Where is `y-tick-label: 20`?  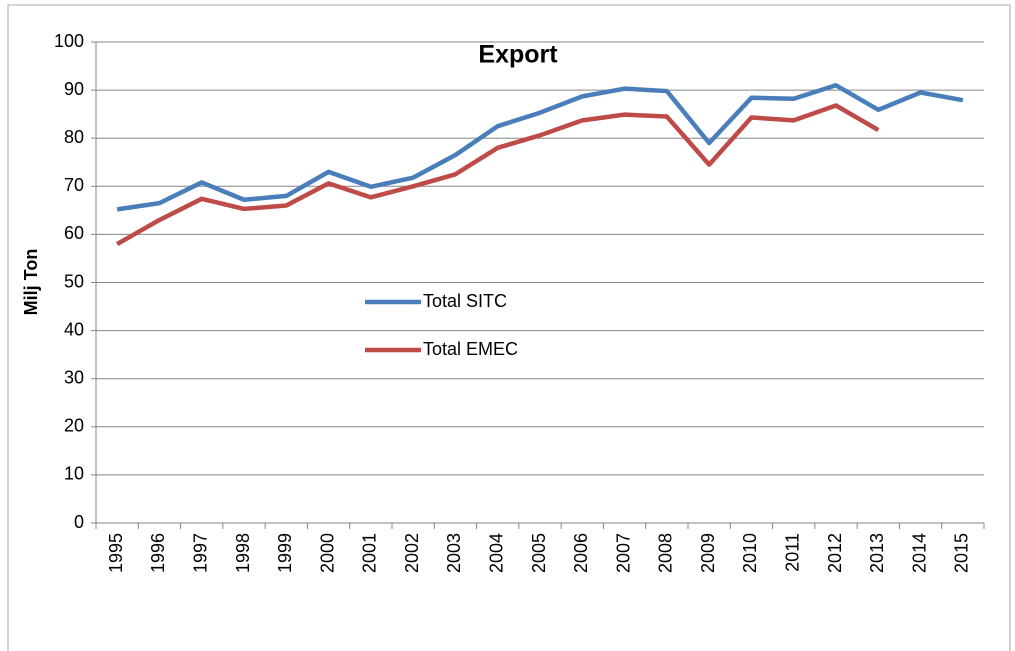
y-tick-label: 20 is located at coordinates (74, 426).